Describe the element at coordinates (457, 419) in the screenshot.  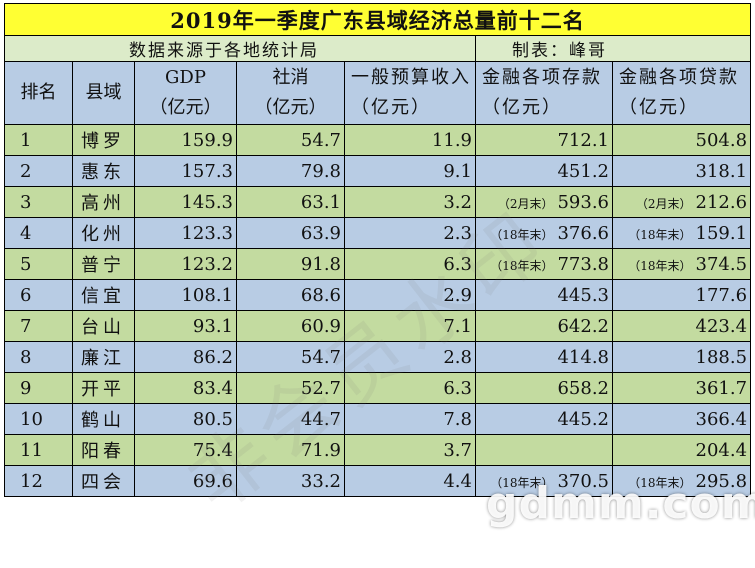
I see `cell-budget-value: 7.8` at that location.